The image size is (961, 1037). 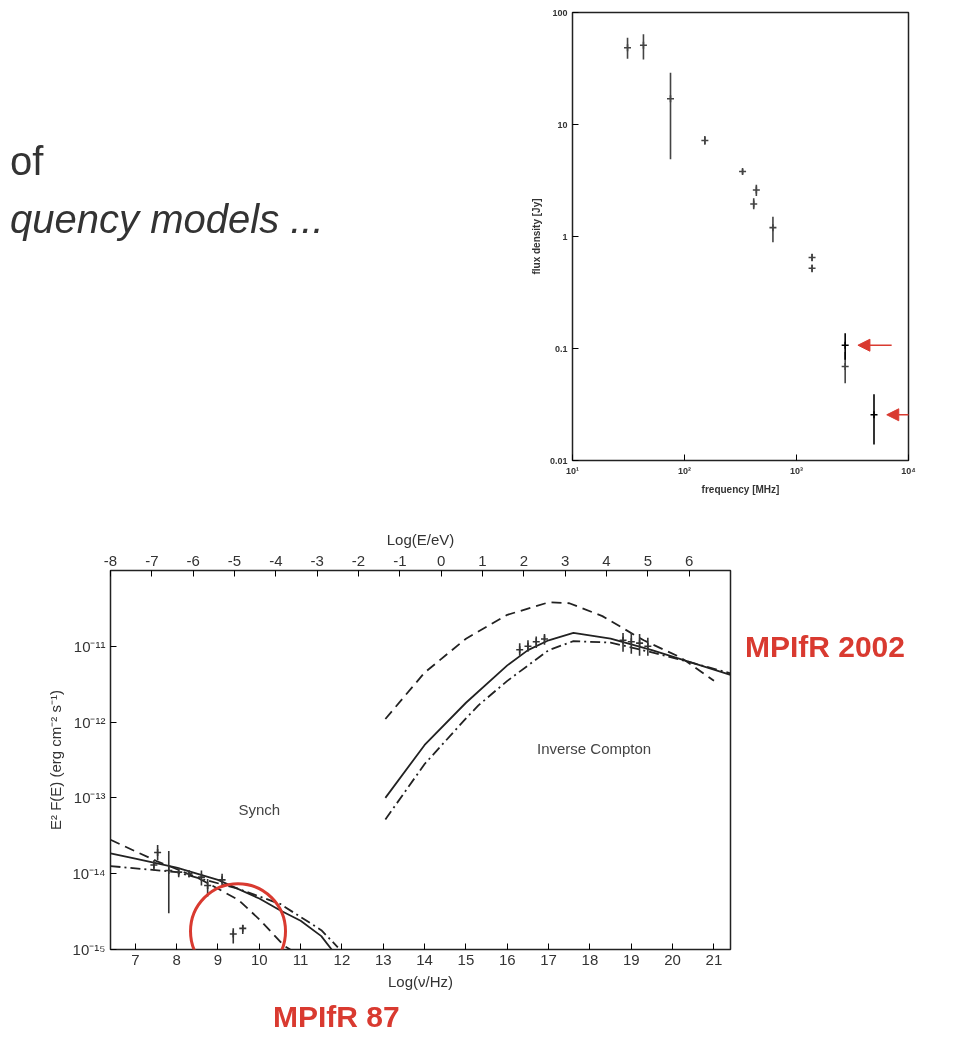 What do you see at coordinates (740, 489) in the screenshot?
I see `x-axis-title: frequency [MHz]` at bounding box center [740, 489].